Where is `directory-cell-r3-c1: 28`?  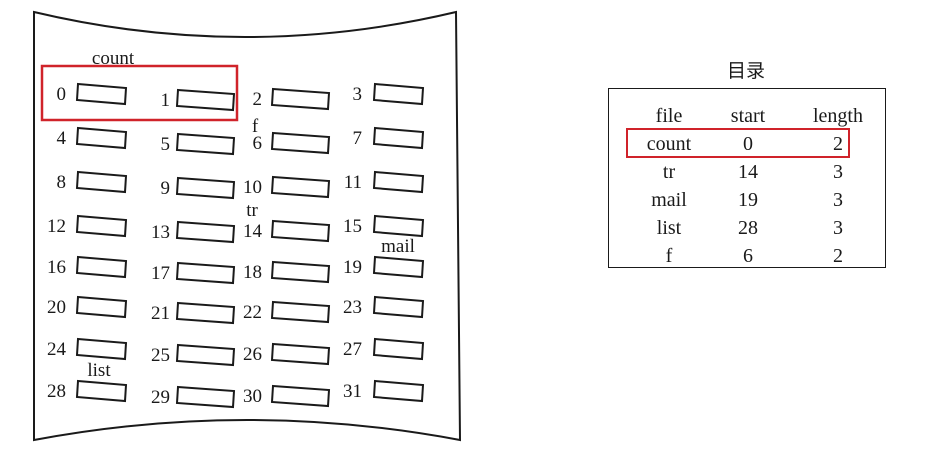
directory-cell-r3-c1: 28 is located at coordinates (748, 228).